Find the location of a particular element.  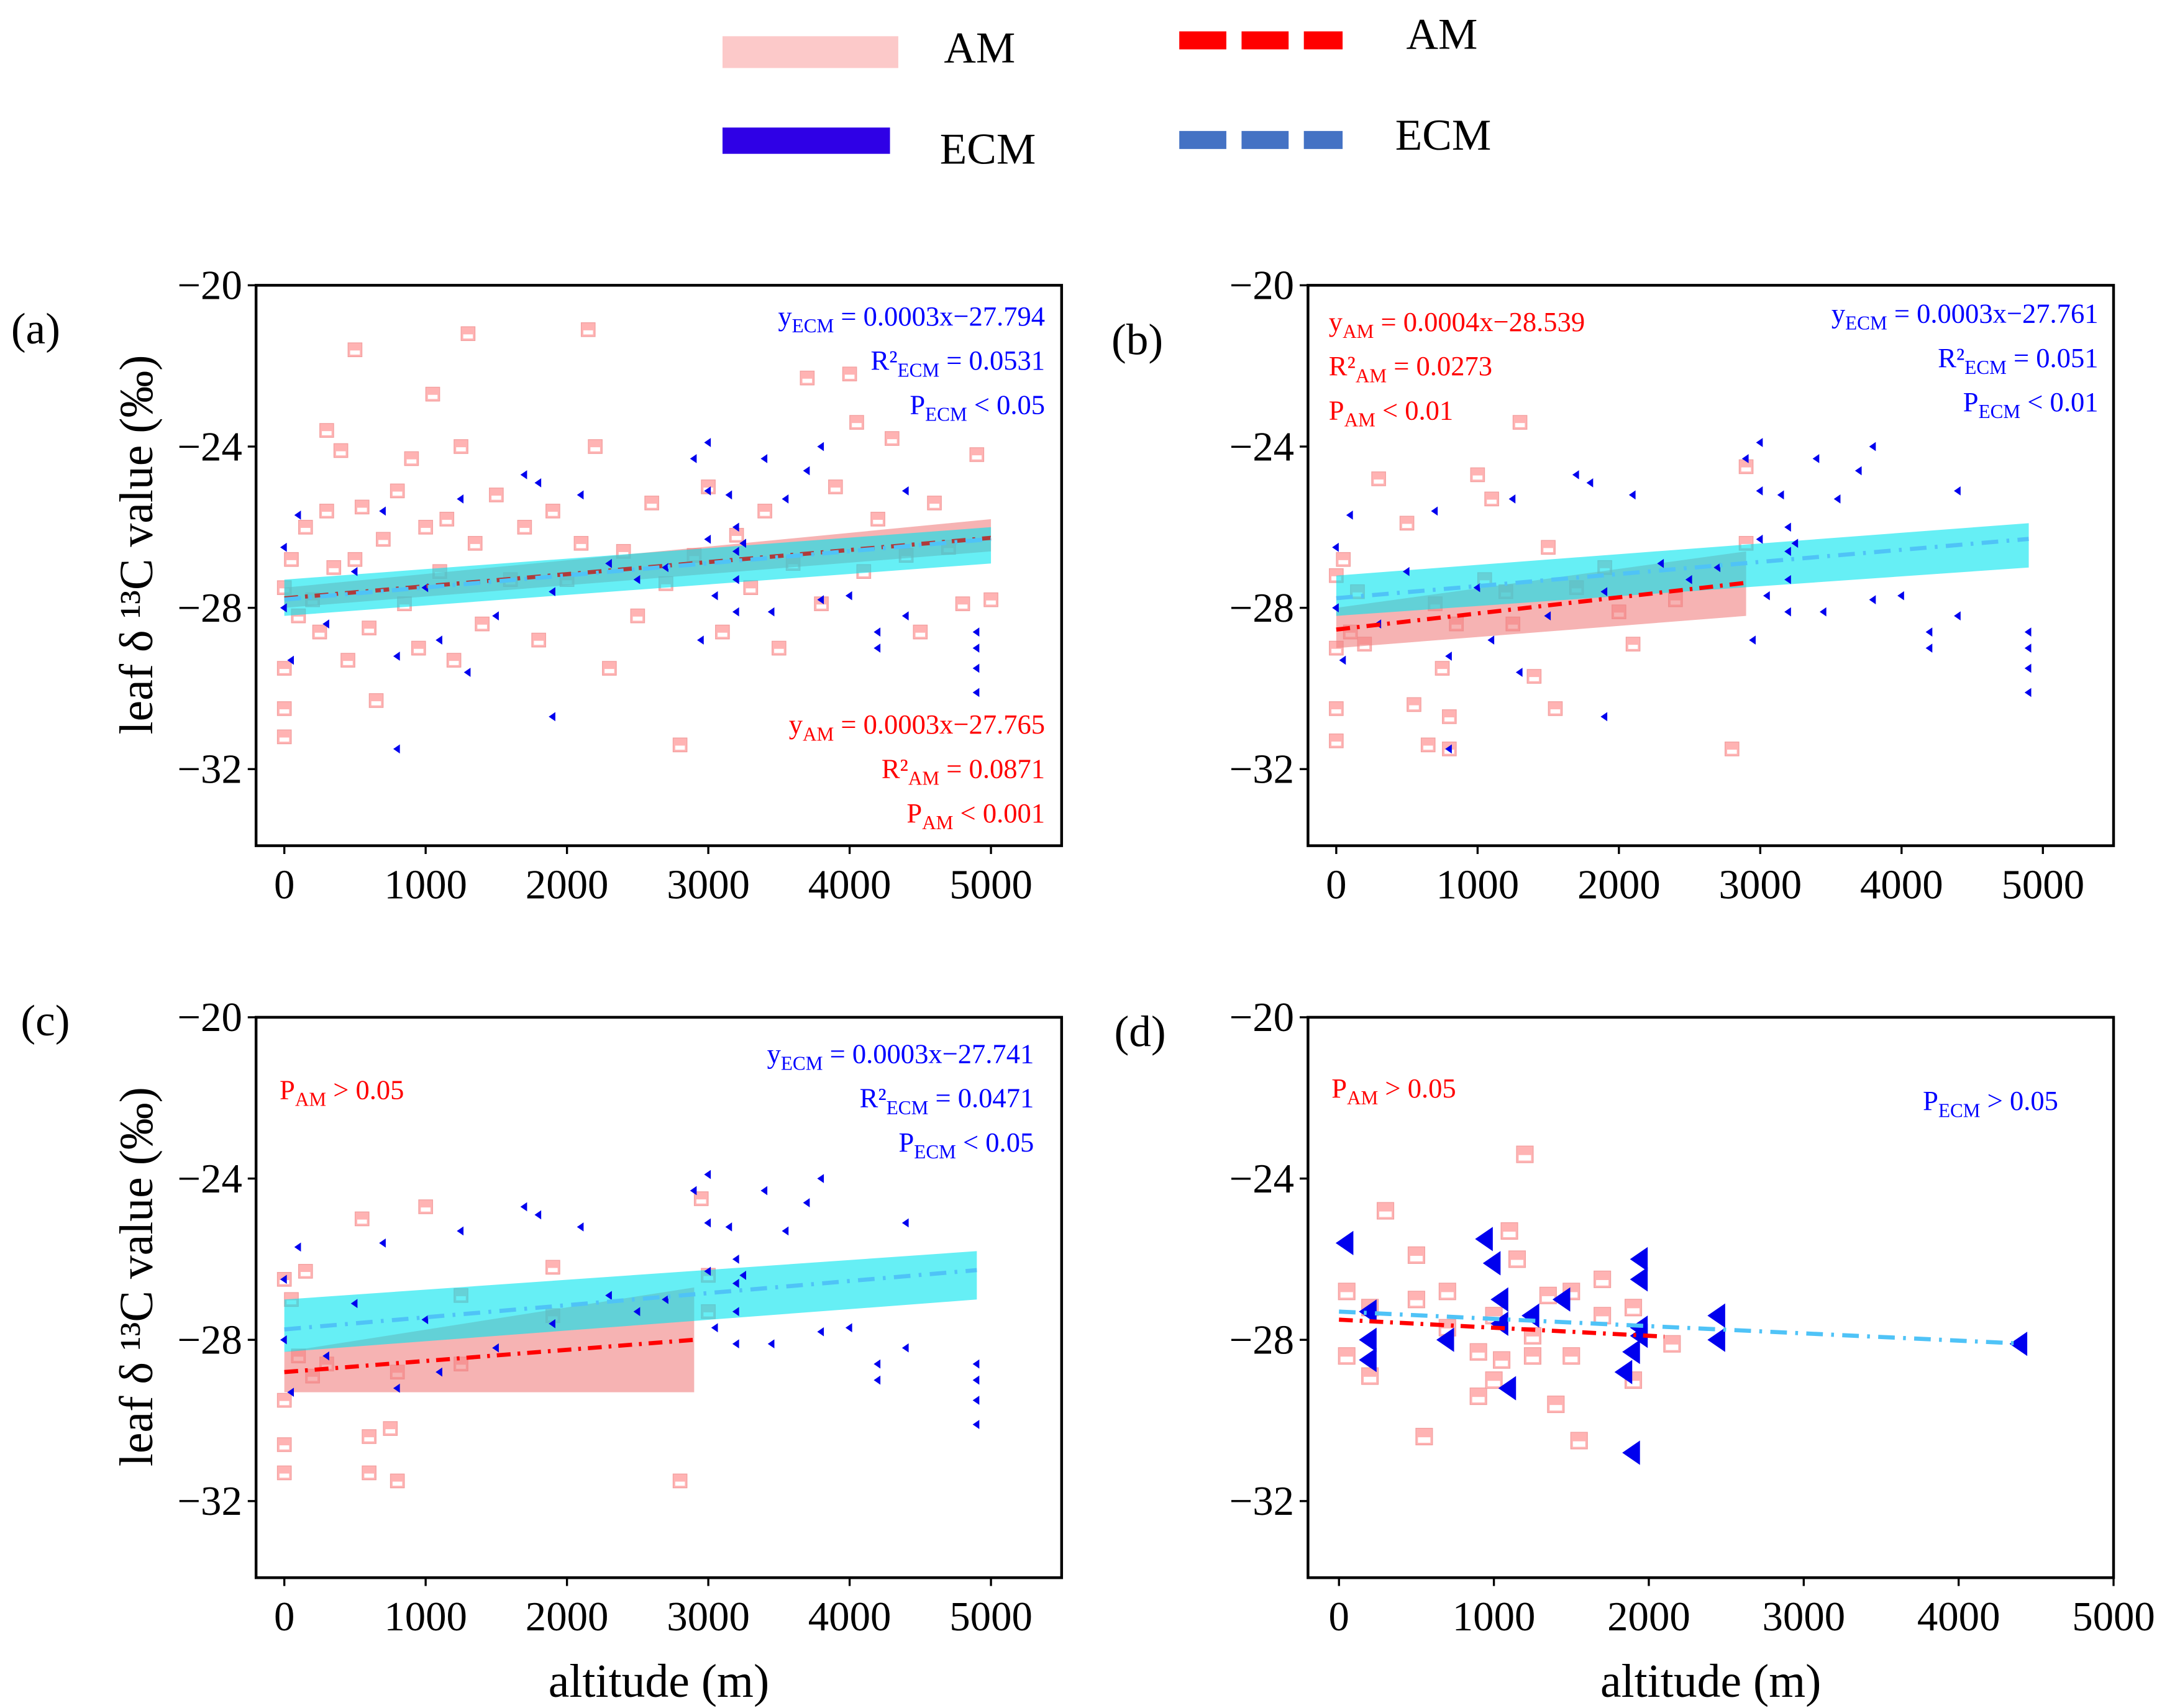

legend-label-ecm-band: ECM is located at coordinates (988, 148).